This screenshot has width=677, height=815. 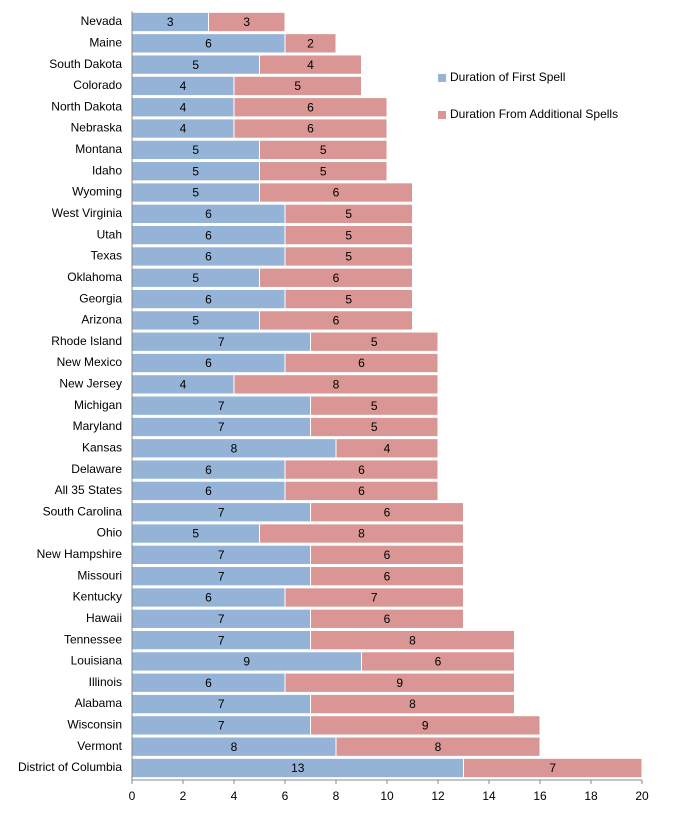 What do you see at coordinates (99, 575) in the screenshot?
I see `y-tick-label: Missouri` at bounding box center [99, 575].